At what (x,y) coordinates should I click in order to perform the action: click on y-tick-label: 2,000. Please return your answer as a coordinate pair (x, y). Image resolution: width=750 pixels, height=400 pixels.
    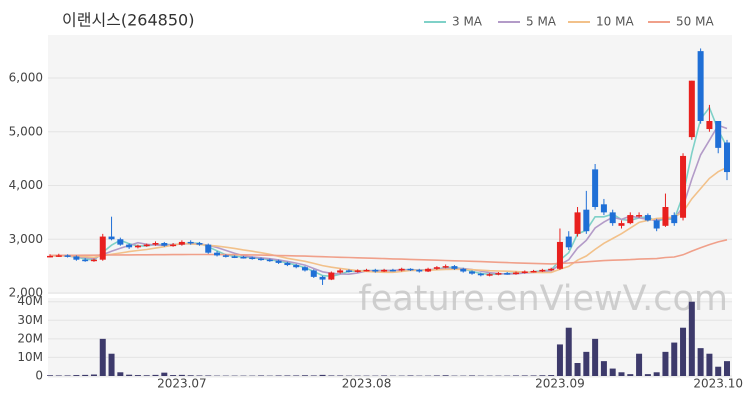
    Looking at the image, I should click on (26, 293).